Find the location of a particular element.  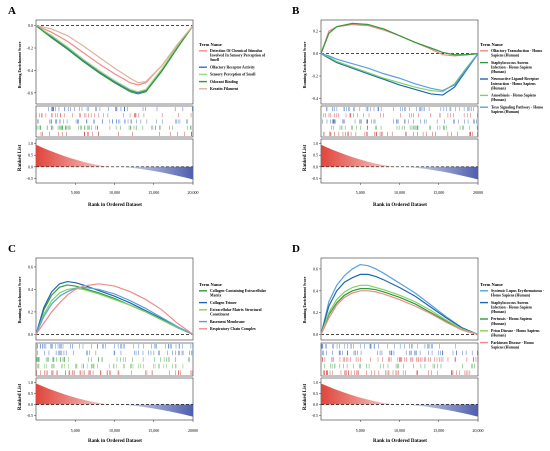

y-tick-label: -0.2 is located at coordinates (30, 48).